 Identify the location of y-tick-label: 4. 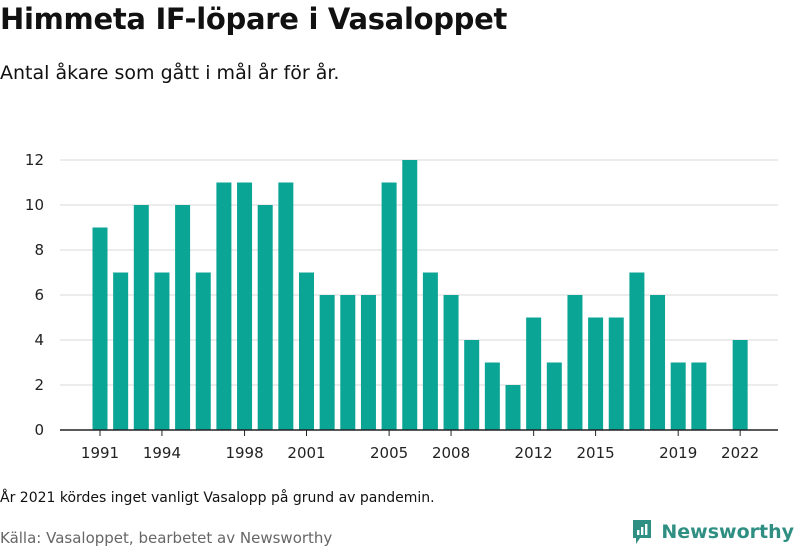
(39, 340).